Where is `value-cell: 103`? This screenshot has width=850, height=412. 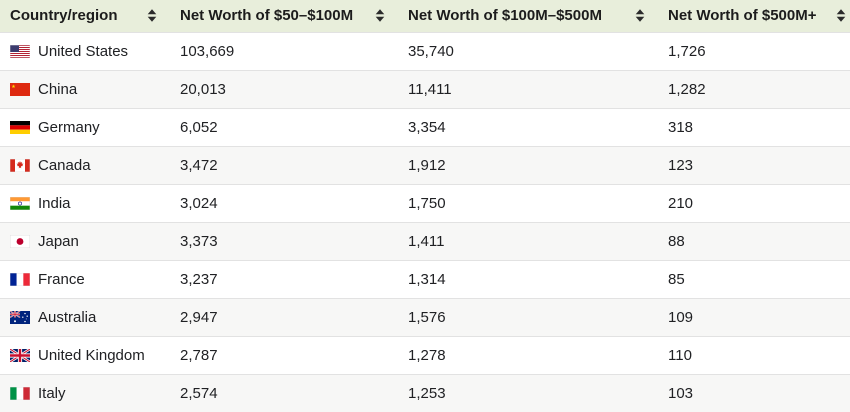
value-cell: 103 is located at coordinates (754, 392).